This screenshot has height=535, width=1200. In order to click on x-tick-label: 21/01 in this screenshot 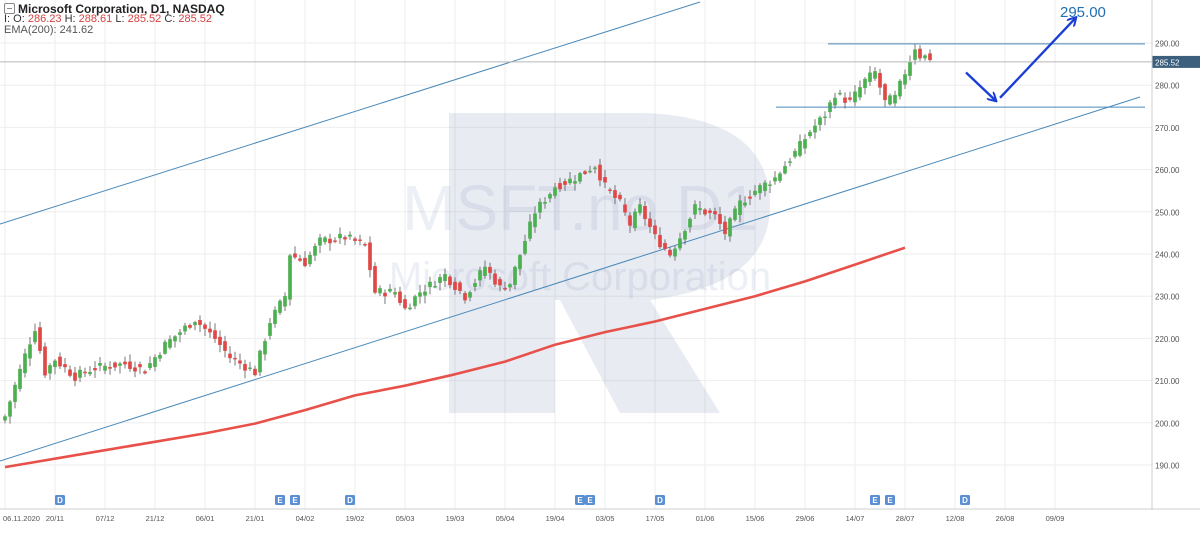, I will do `click(255, 518)`.